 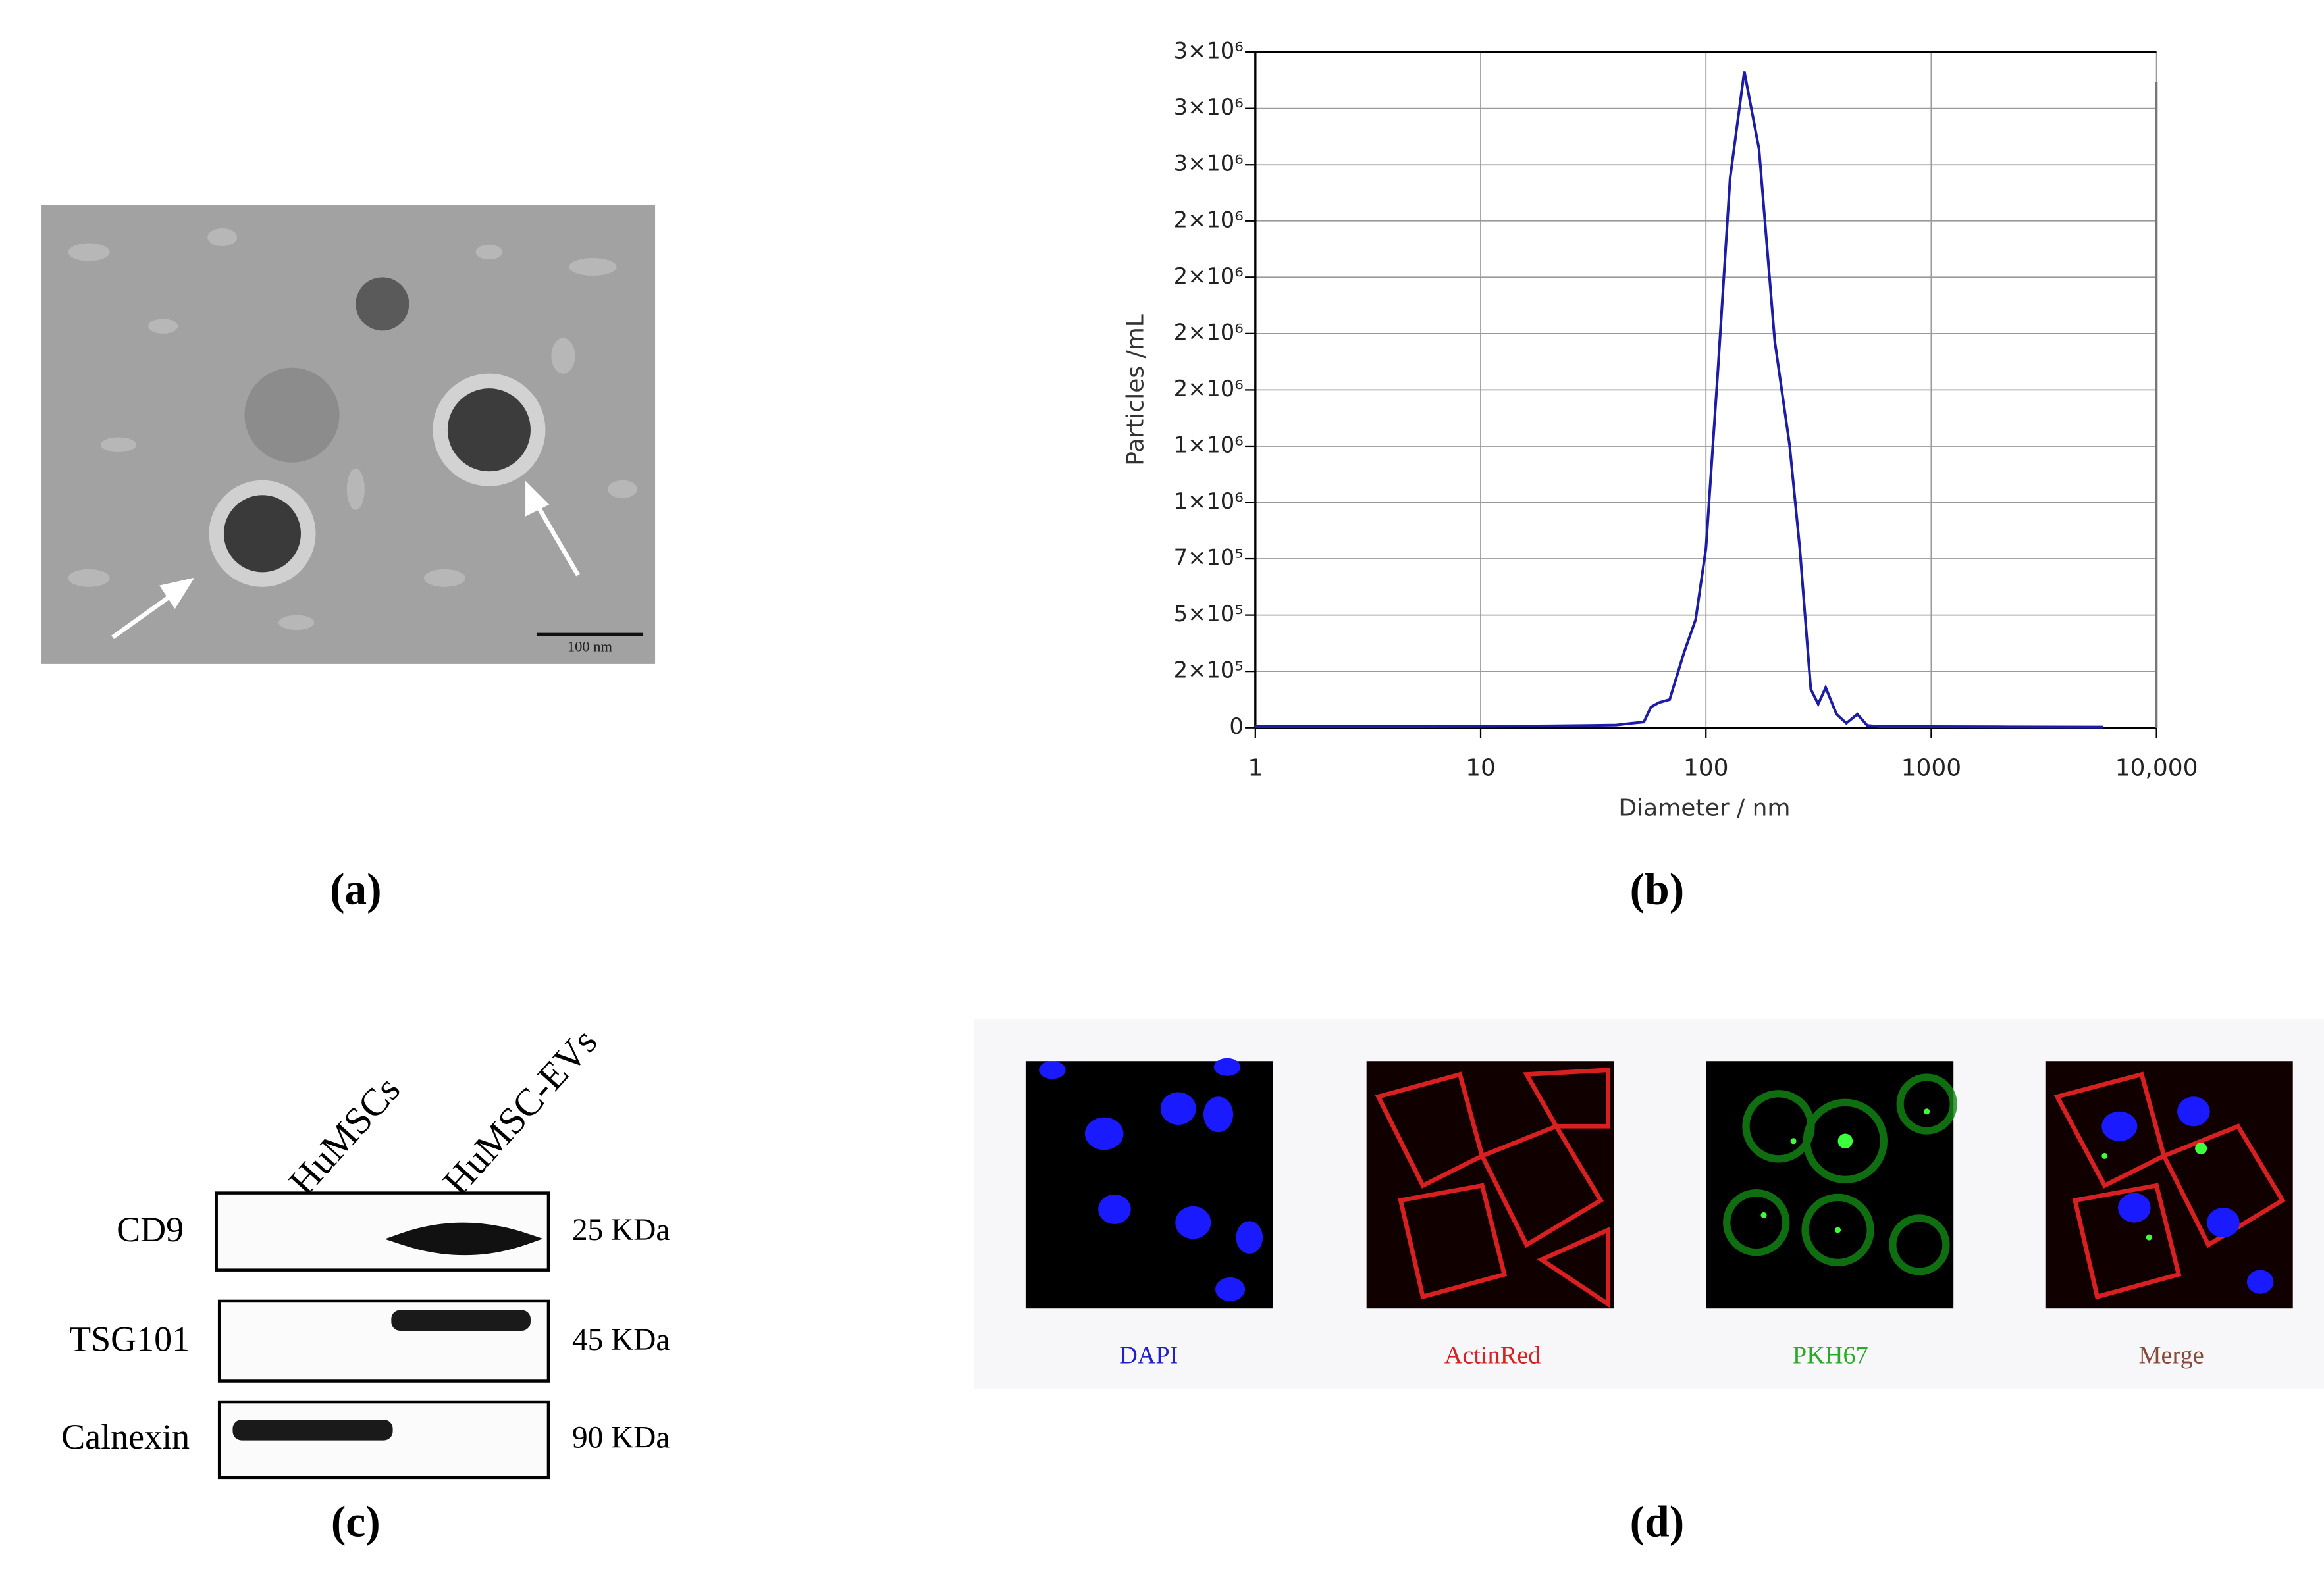 What do you see at coordinates (1209, 614) in the screenshot?
I see `y-tick-label: 5×10⁵` at bounding box center [1209, 614].